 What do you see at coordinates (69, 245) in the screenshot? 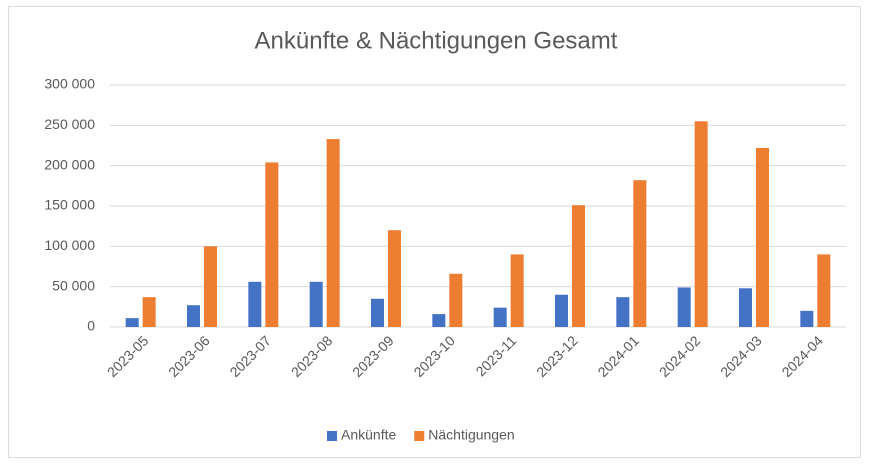
I see `y-tick-label: 100 000` at bounding box center [69, 245].